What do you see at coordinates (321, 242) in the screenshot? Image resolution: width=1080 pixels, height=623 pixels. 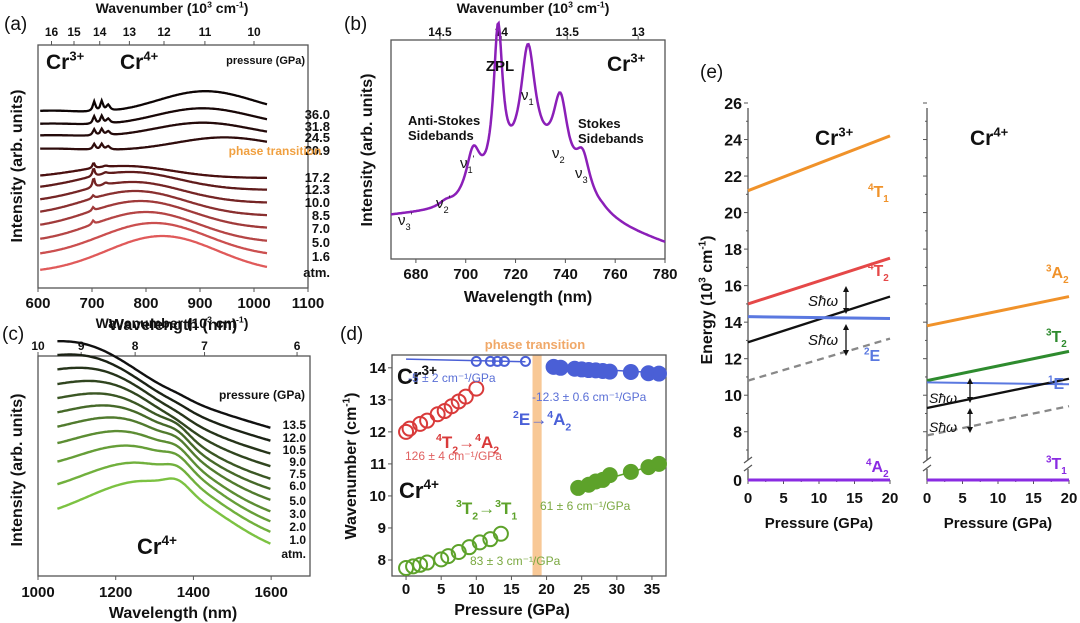 I see `pressure-label: 5.0` at bounding box center [321, 242].